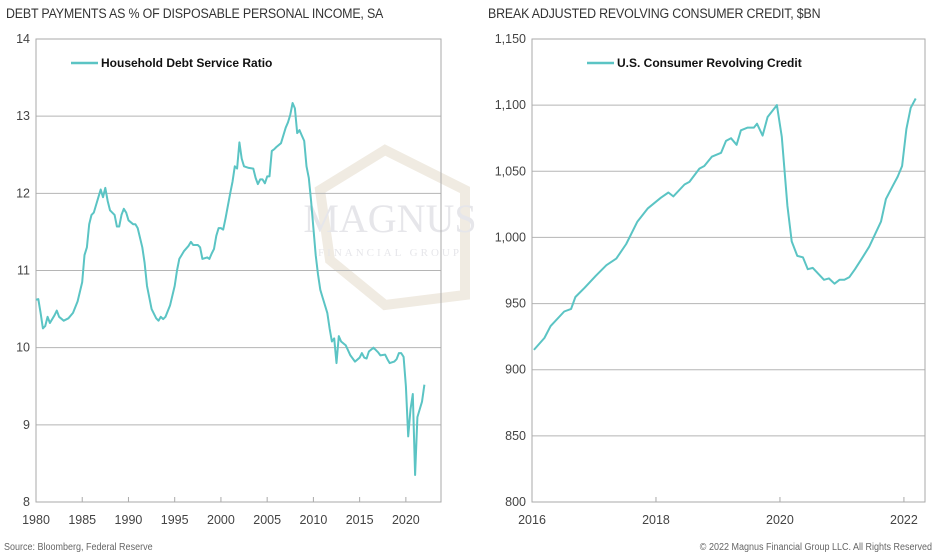  Describe the element at coordinates (23, 39) in the screenshot. I see `y-tick-label: 14` at that location.